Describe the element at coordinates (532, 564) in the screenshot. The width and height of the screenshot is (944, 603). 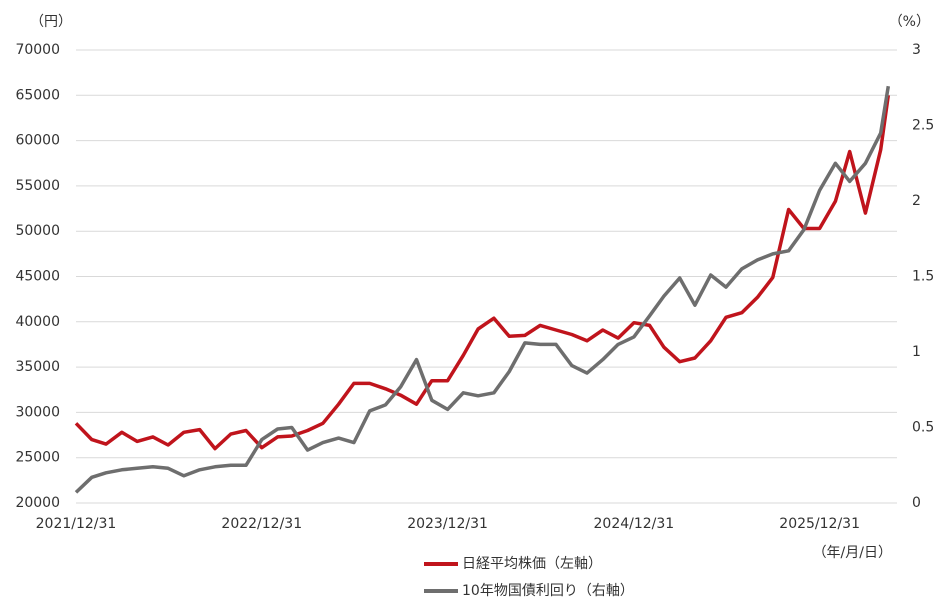
I see `legend-label: 日経平均株価（左軸）` at that location.